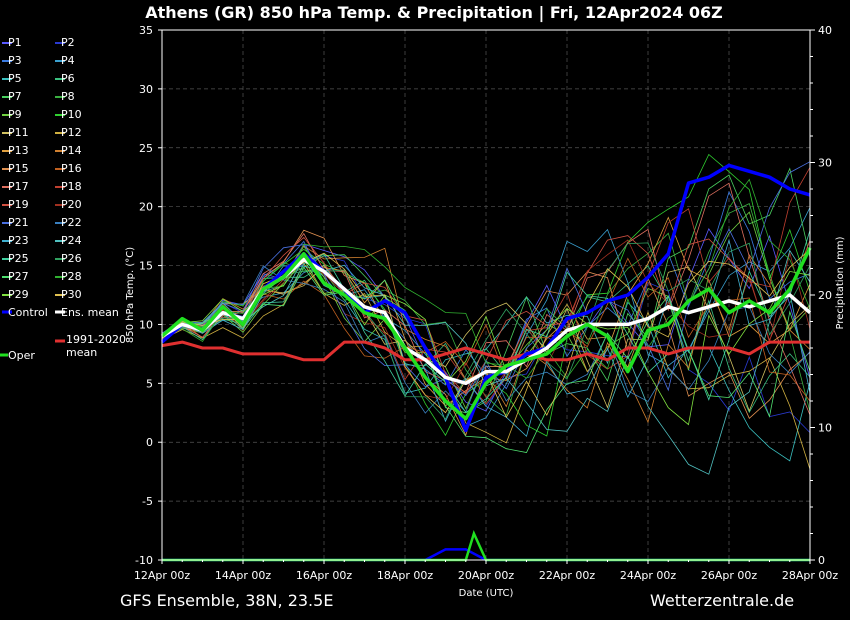 This screenshot has height=620, width=850. I want to click on legend-label-p9: P9, so click(15, 114).